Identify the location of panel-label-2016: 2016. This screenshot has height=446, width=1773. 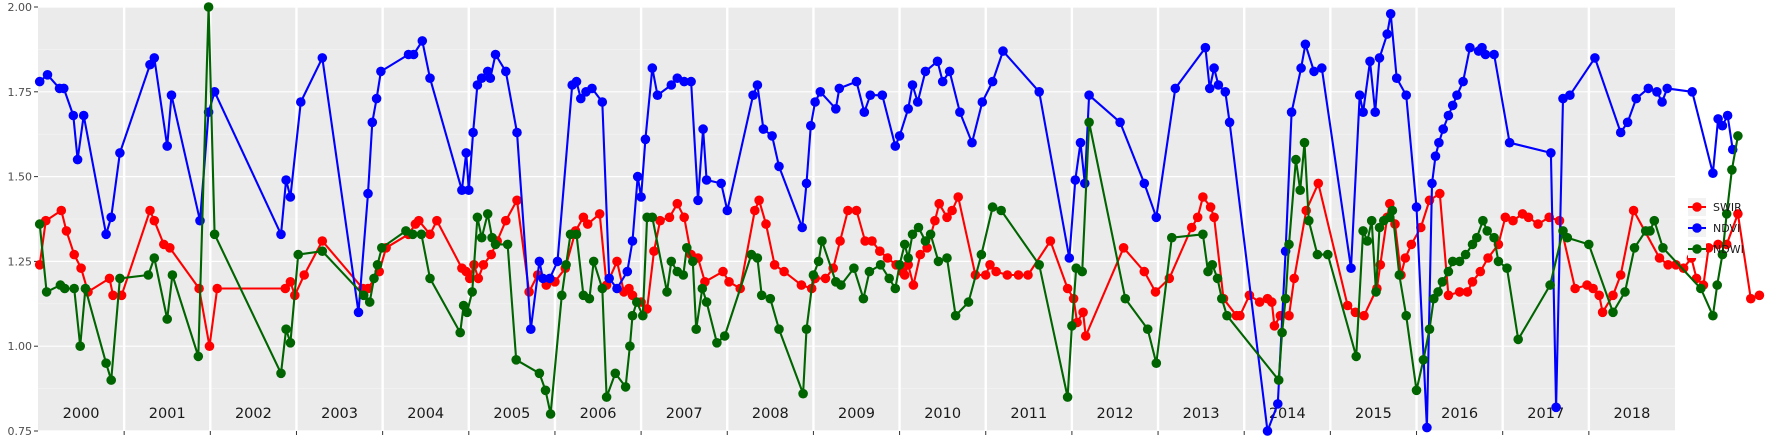
(1459, 414).